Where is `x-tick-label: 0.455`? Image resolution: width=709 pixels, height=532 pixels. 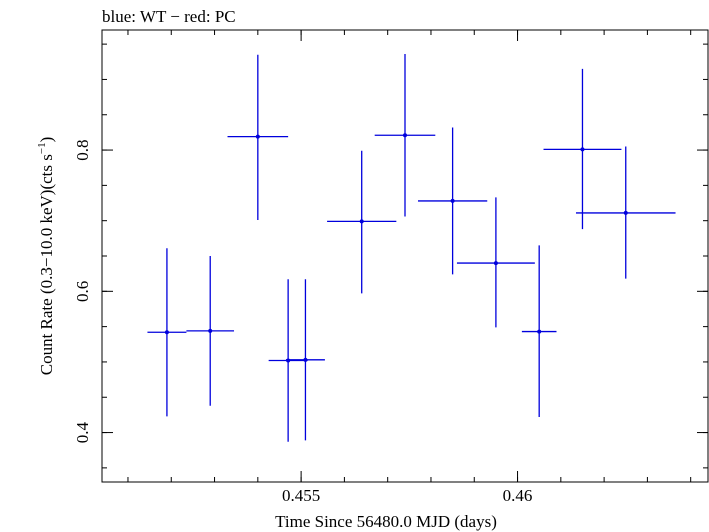
x-tick-label: 0.455 is located at coordinates (301, 495).